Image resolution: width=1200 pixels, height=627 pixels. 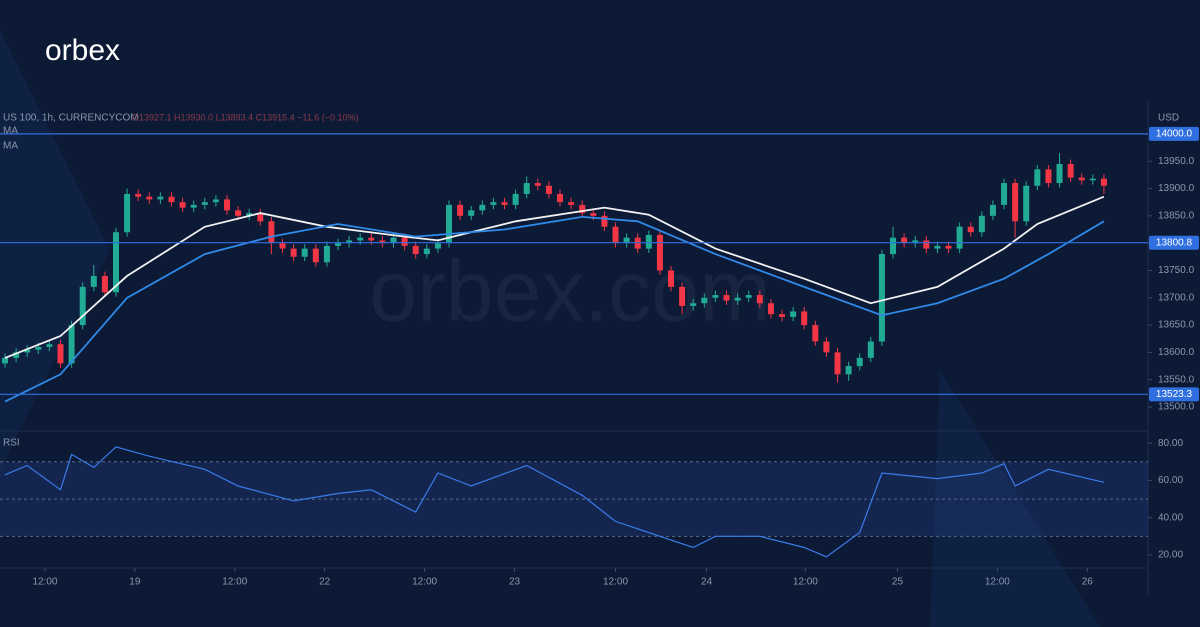 What do you see at coordinates (1176, 188) in the screenshot?
I see `y-tick-label: 13900.0` at bounding box center [1176, 188].